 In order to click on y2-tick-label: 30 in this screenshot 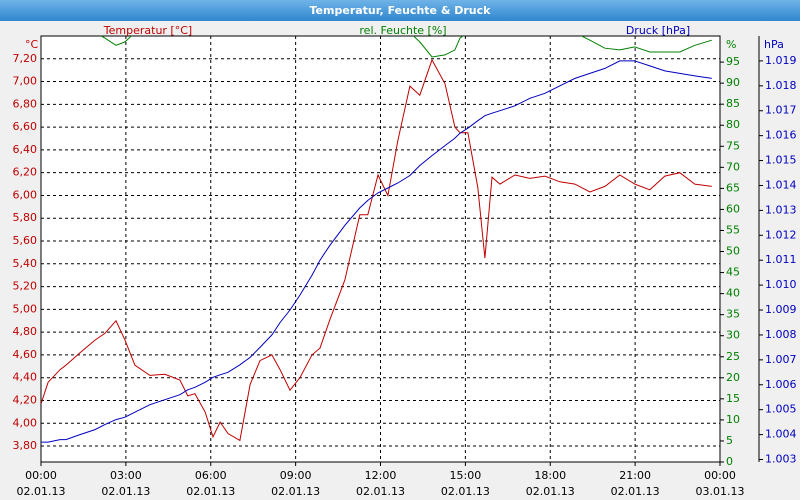, I will do `click(733, 335)`.